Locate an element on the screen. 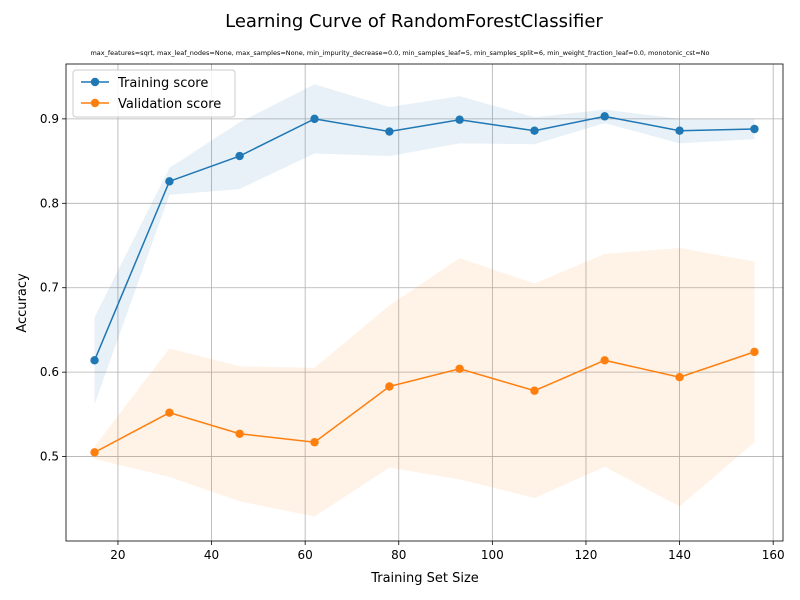  x-axis-label: Training Set Size is located at coordinates (424, 578).